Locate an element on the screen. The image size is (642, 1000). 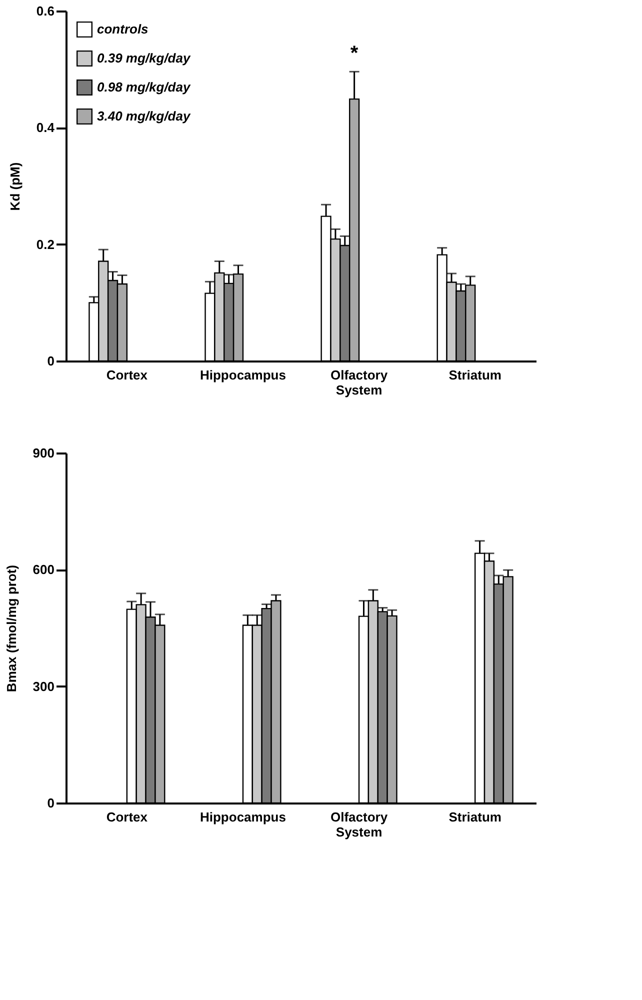
annotation: * is located at coordinates (354, 53).